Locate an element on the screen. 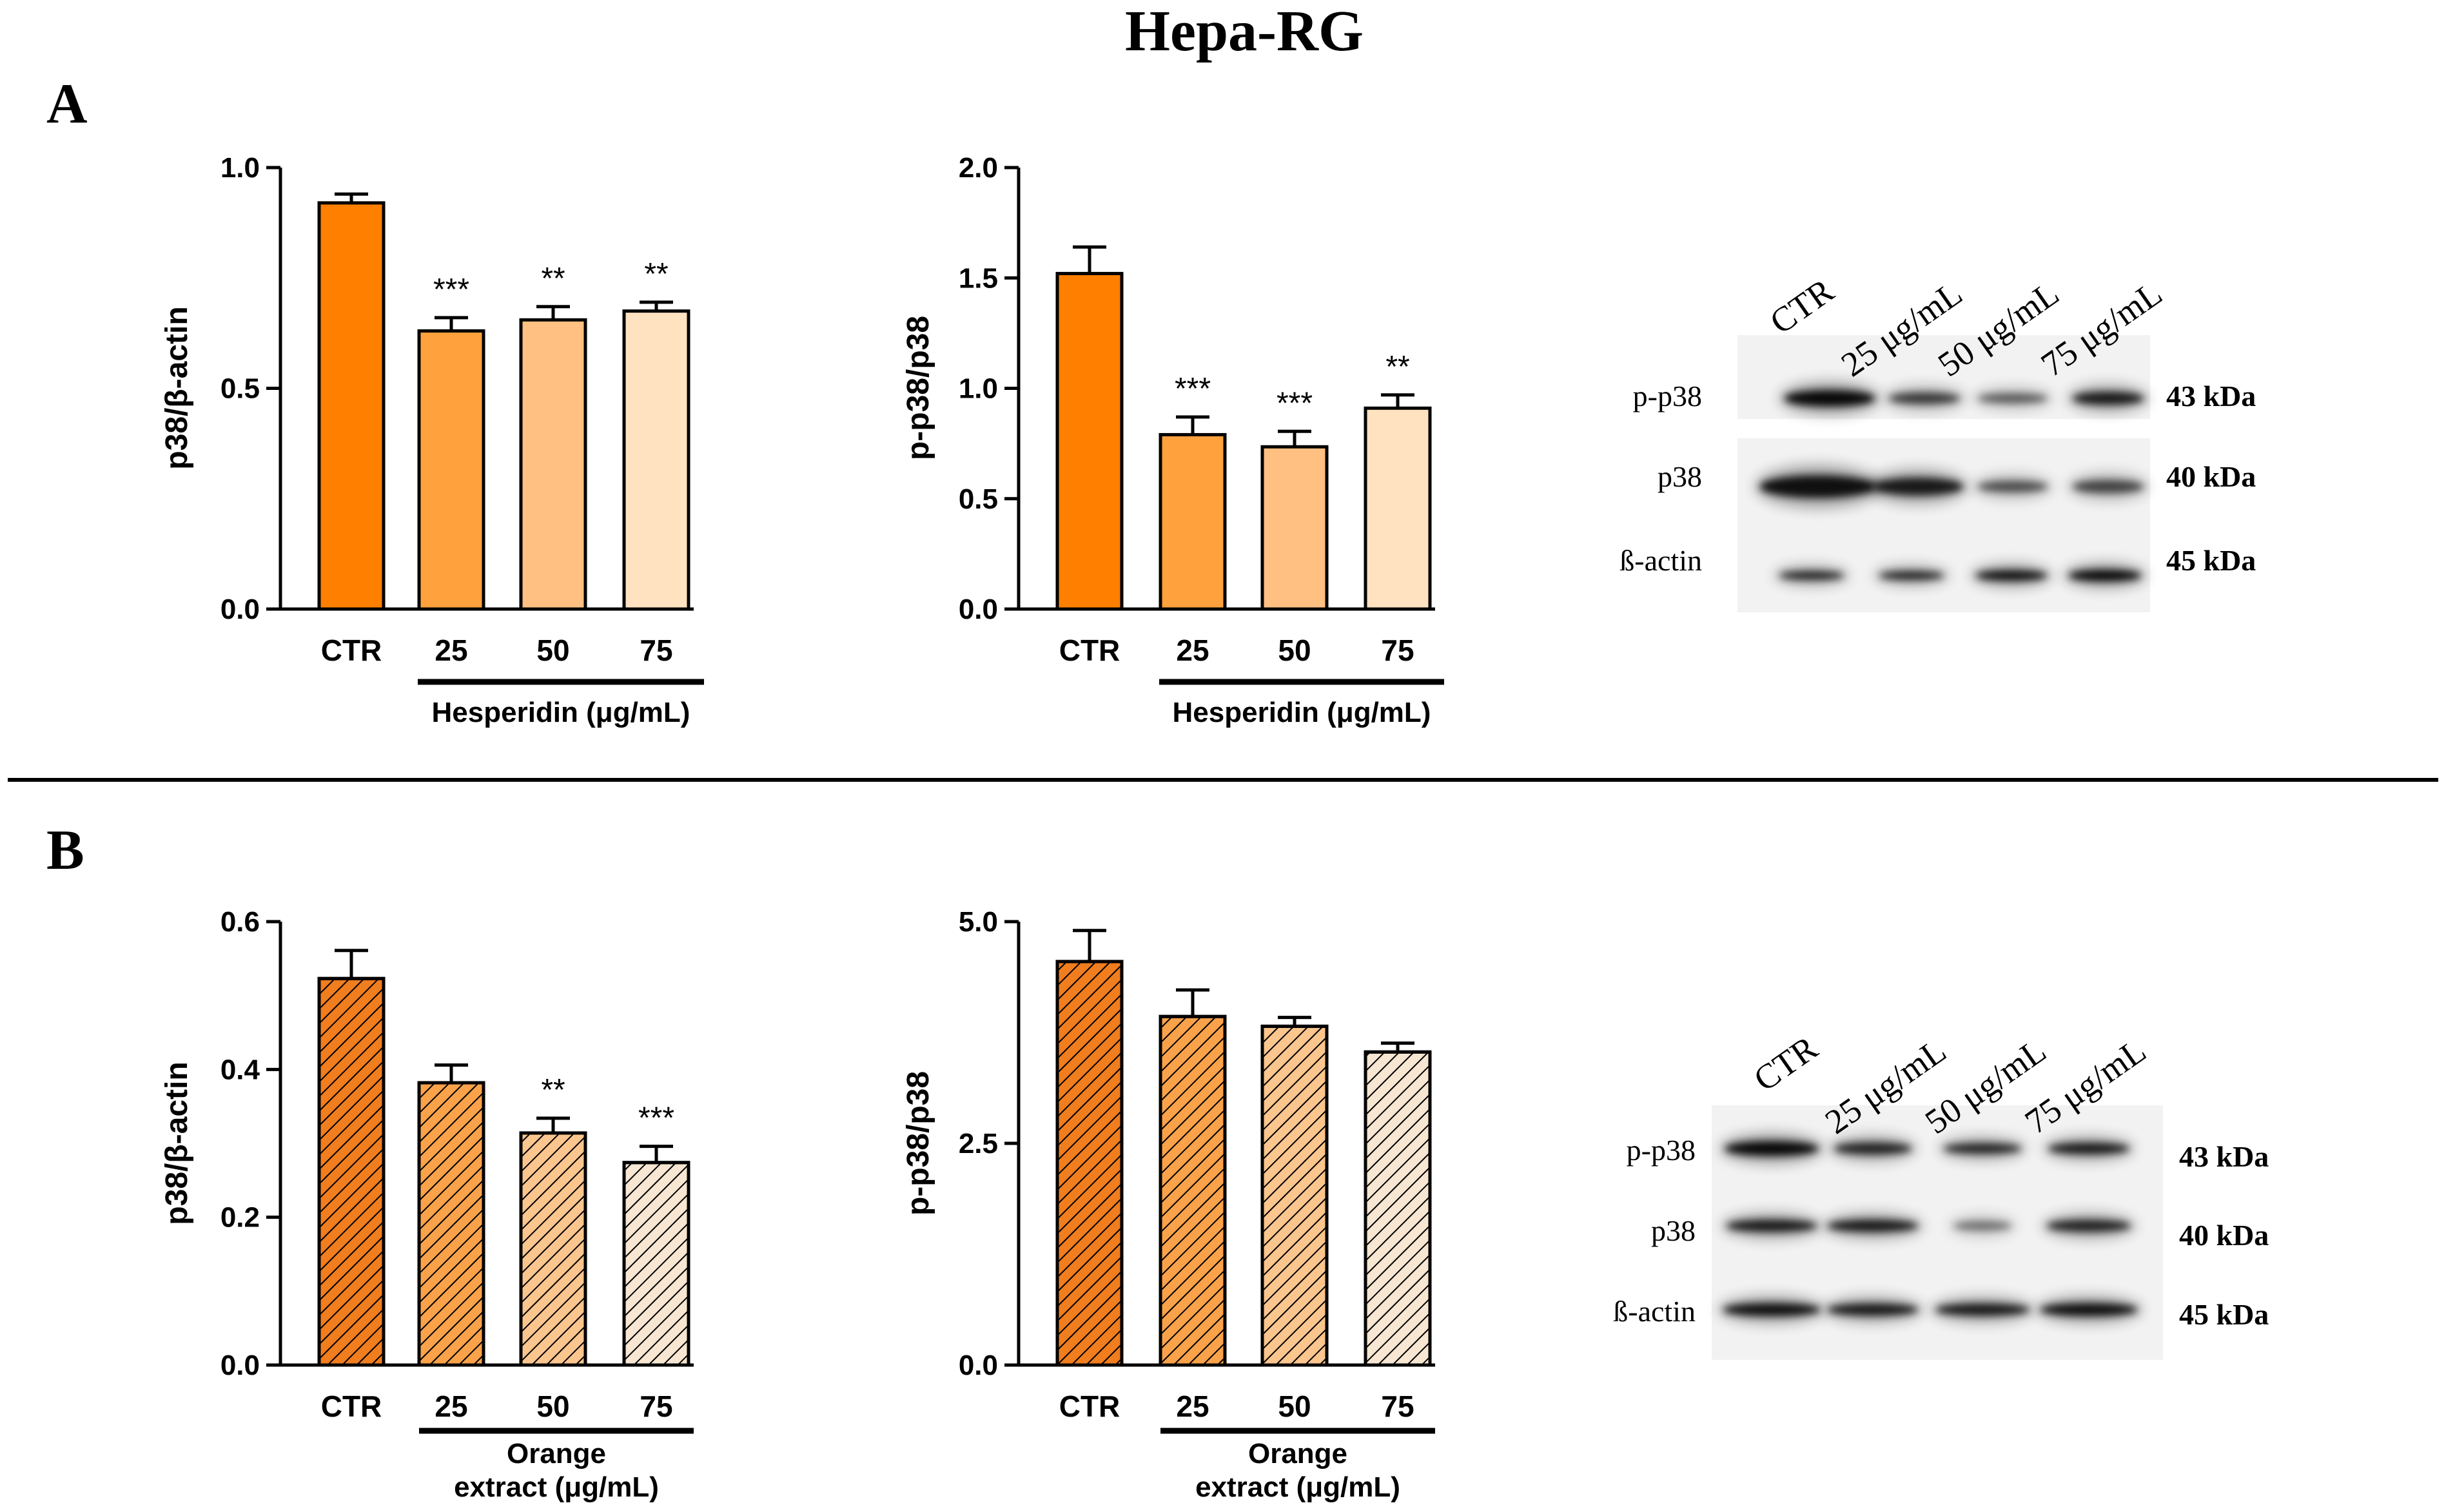  group-label: Hesperidin (μg/mL) is located at coordinates (1302, 713).